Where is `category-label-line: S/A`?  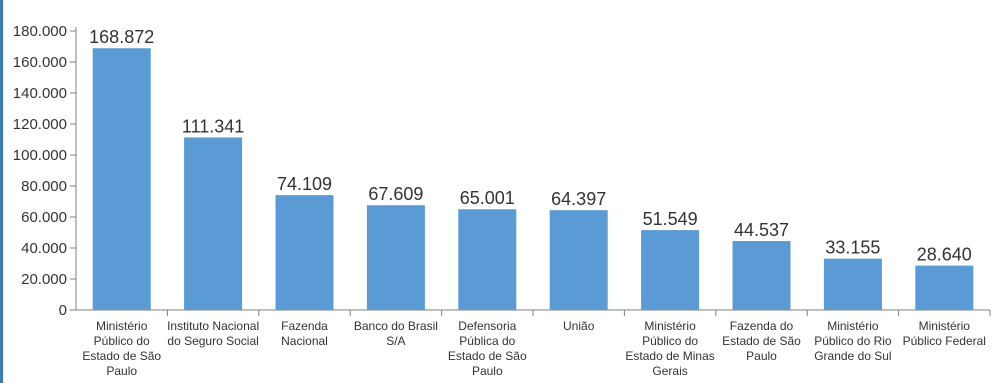 category-label-line: S/A is located at coordinates (395, 341).